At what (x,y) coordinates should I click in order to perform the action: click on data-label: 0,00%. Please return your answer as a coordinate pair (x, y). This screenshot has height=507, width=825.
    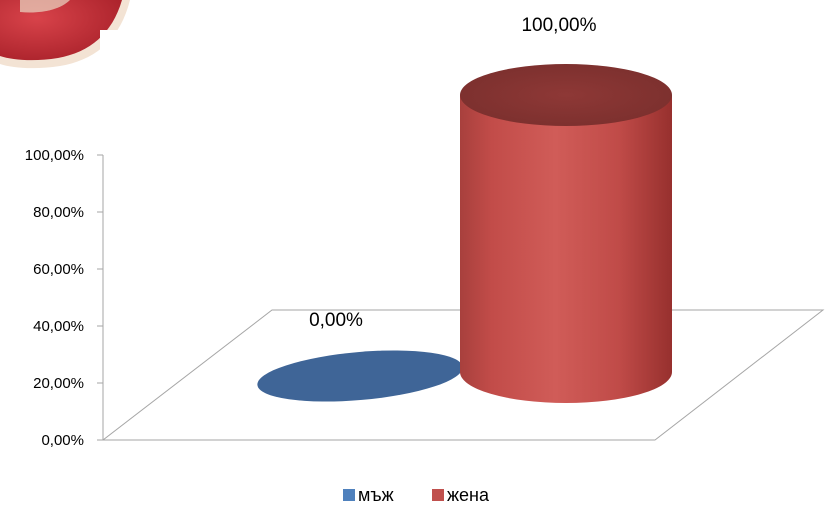
    Looking at the image, I should click on (336, 320).